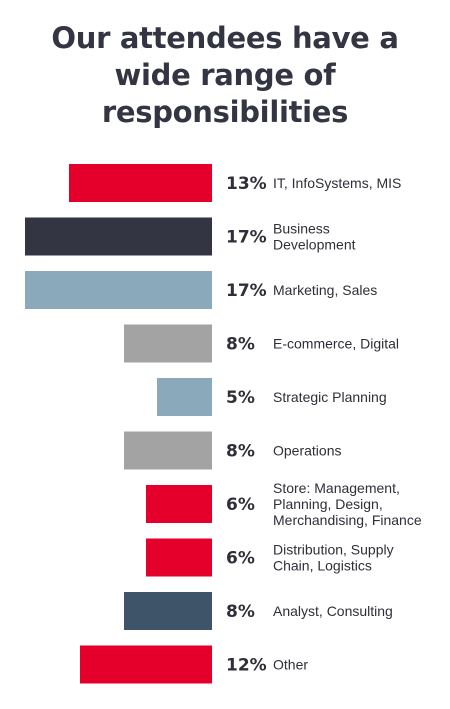  Describe the element at coordinates (314, 245) in the screenshot. I see `category-label-2-line-2: Development` at that location.